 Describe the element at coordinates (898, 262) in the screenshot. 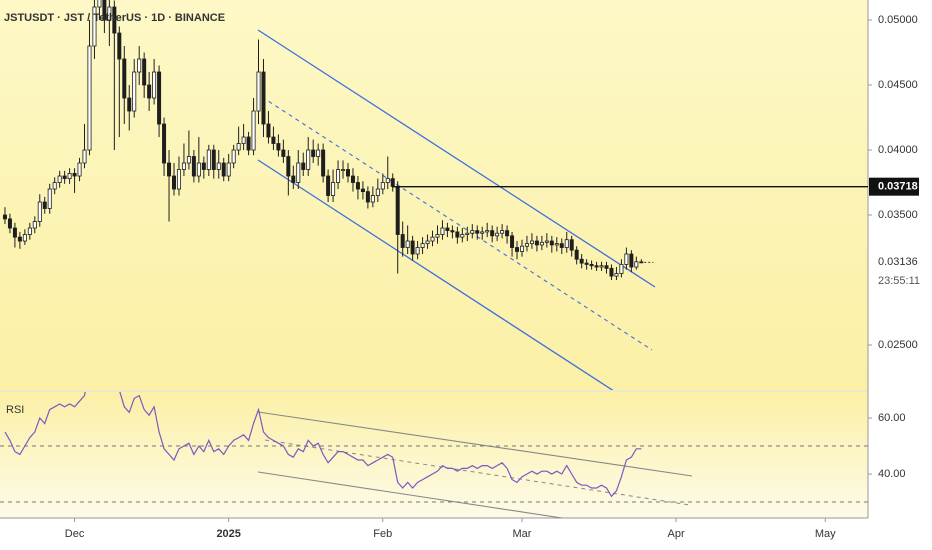

I see `last-price-label: 0.03136` at that location.